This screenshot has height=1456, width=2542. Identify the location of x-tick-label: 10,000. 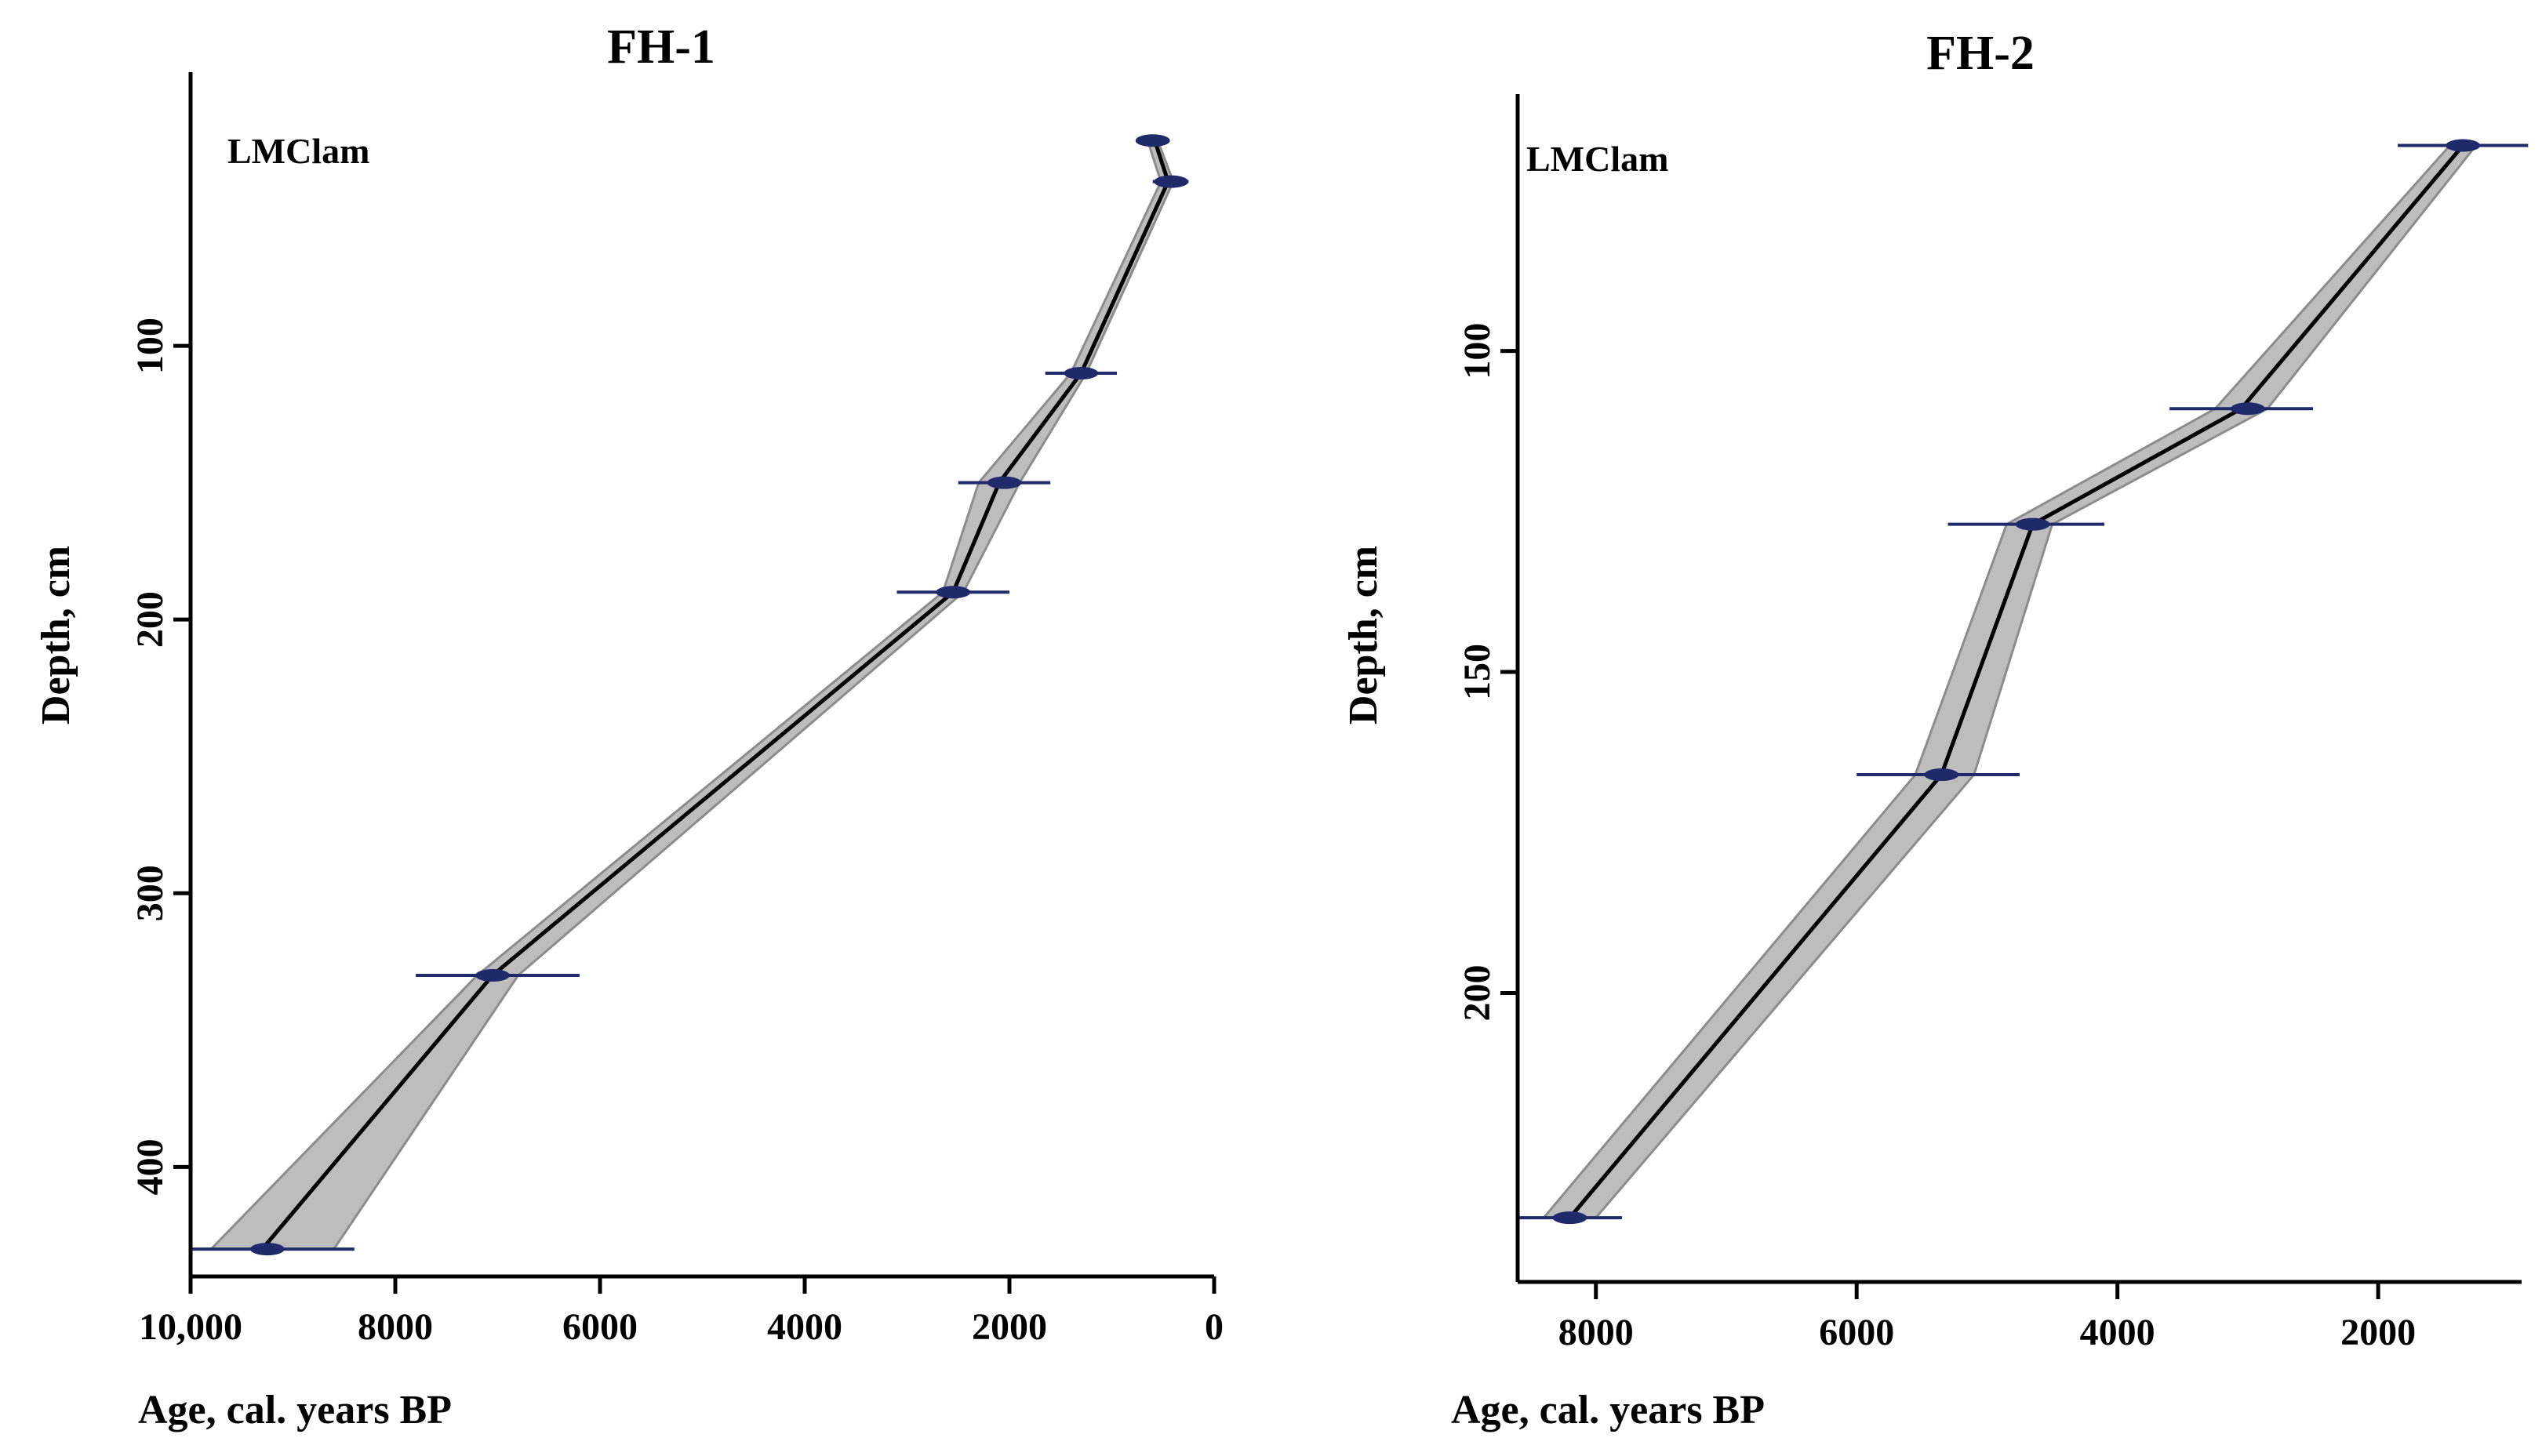
(190, 1327).